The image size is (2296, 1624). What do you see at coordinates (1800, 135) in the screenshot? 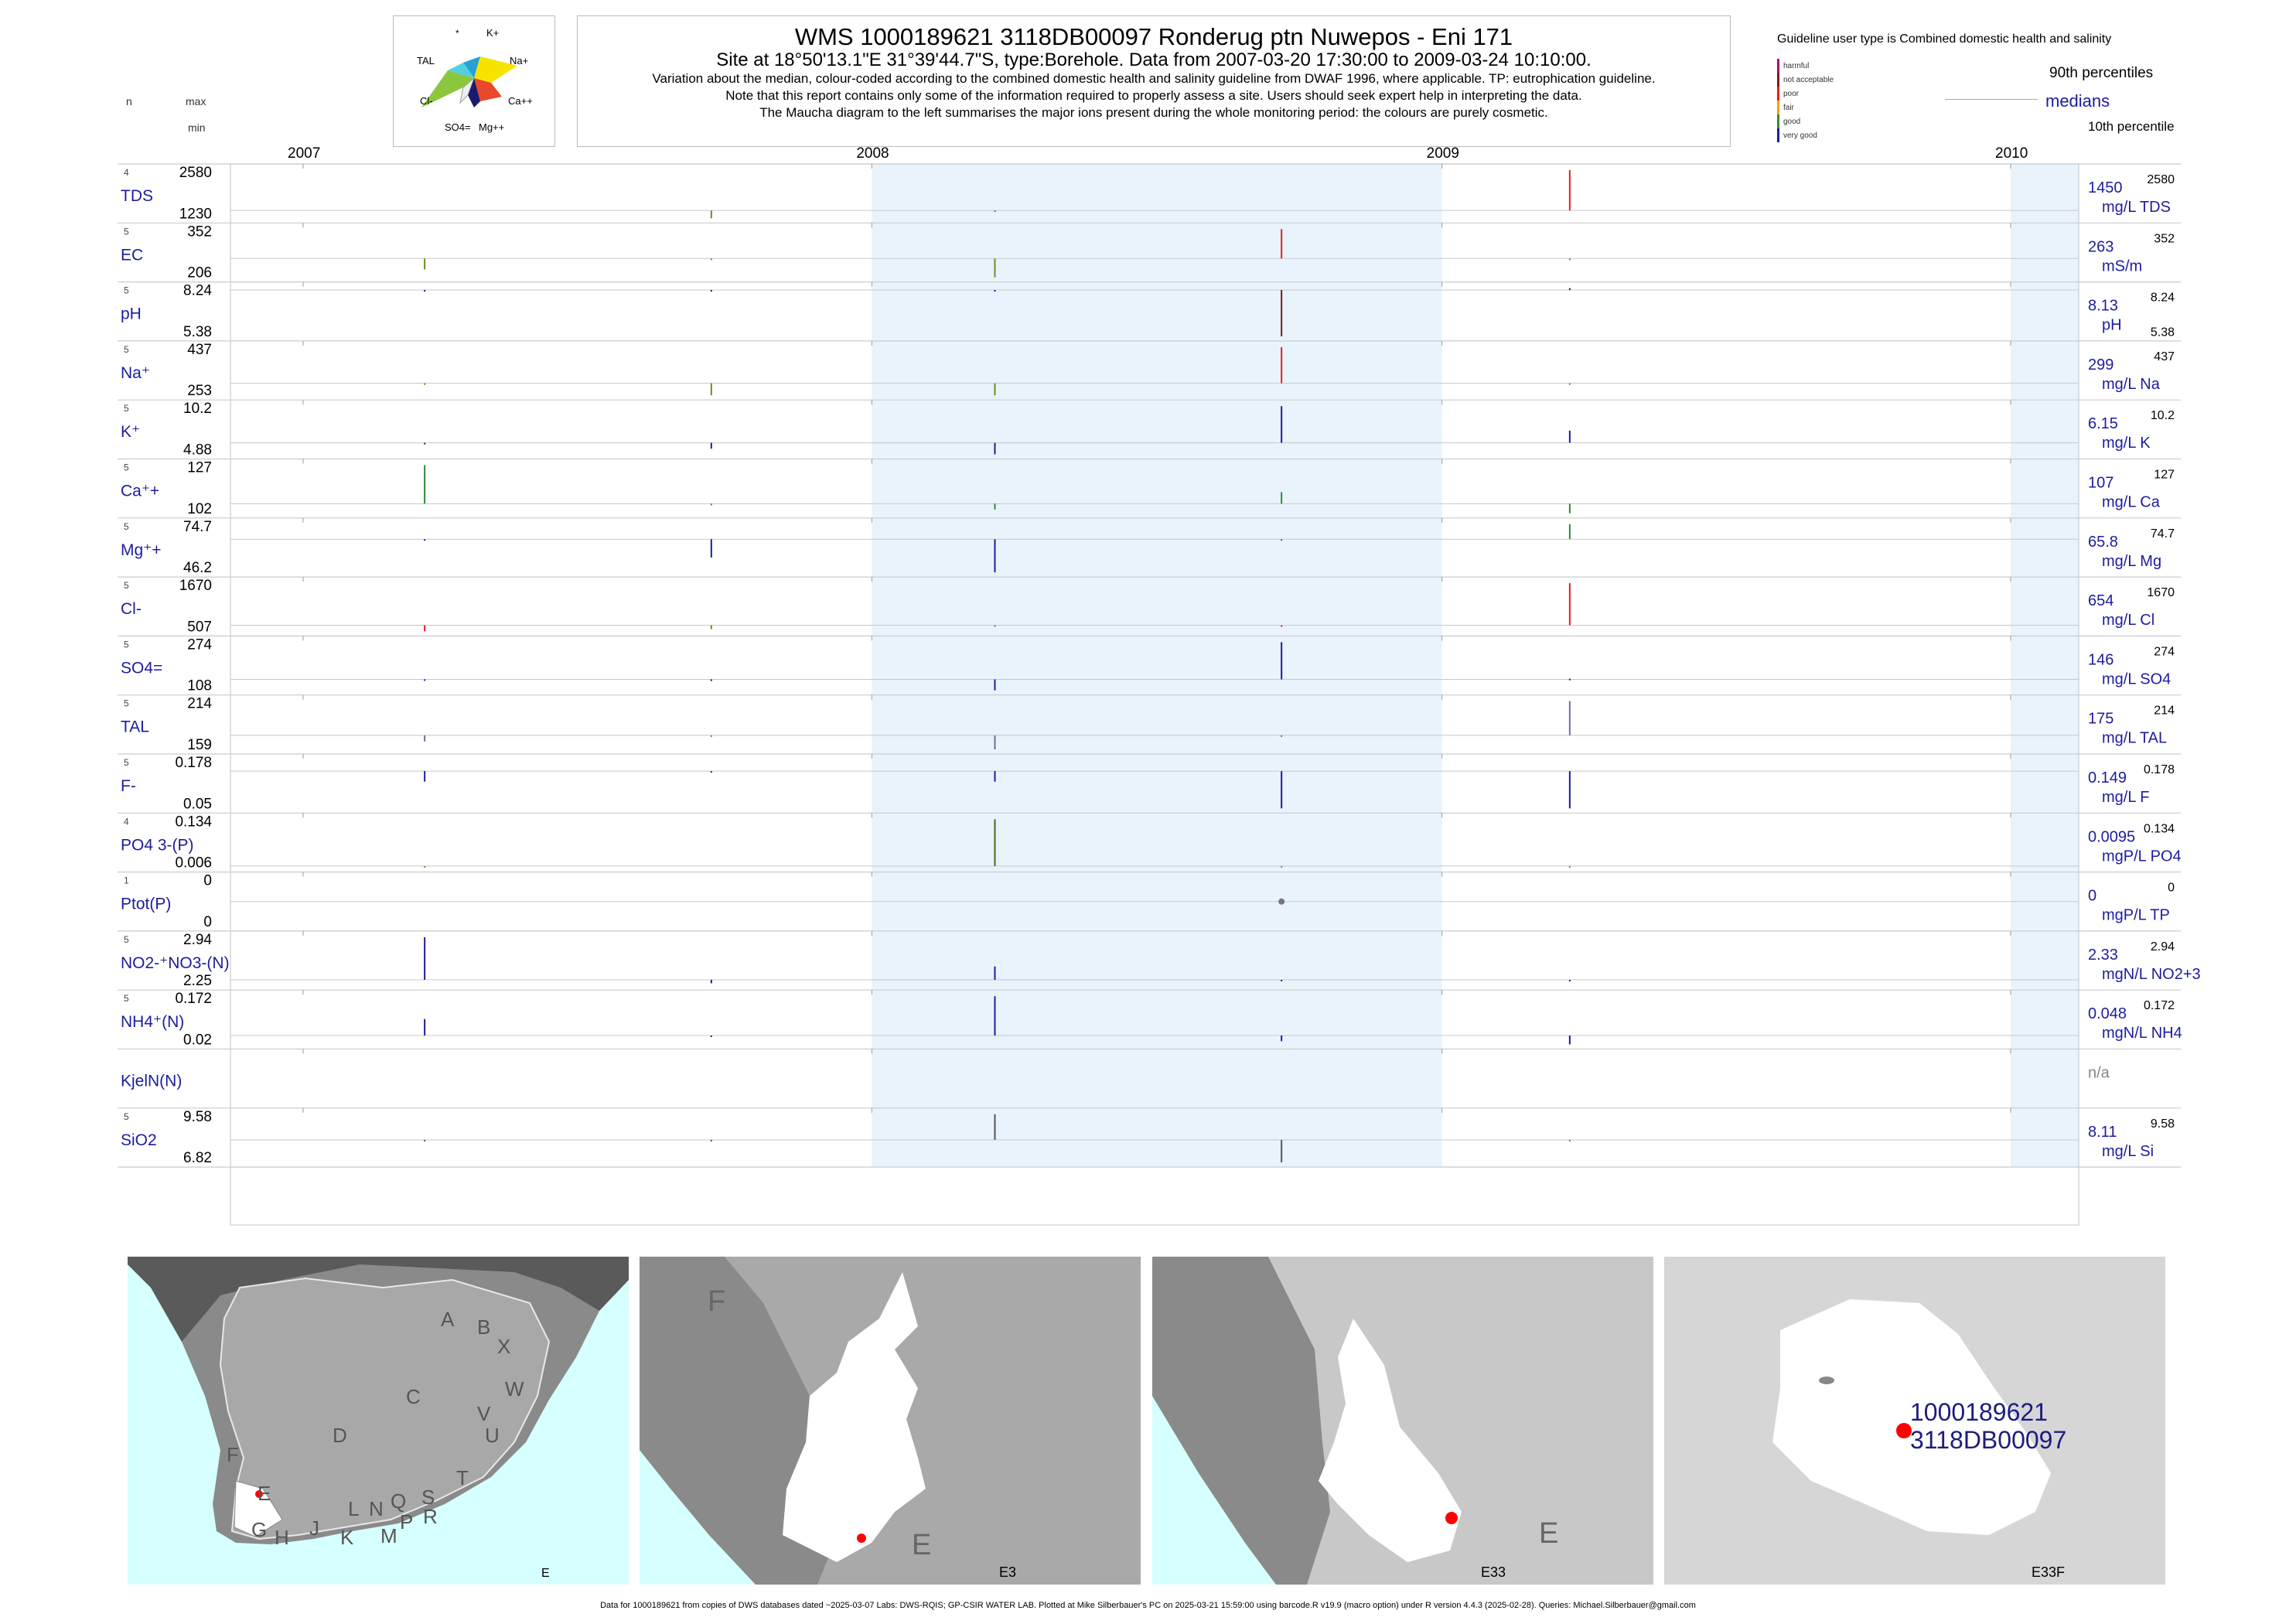
I see `legend-label-5: very good` at bounding box center [1800, 135].